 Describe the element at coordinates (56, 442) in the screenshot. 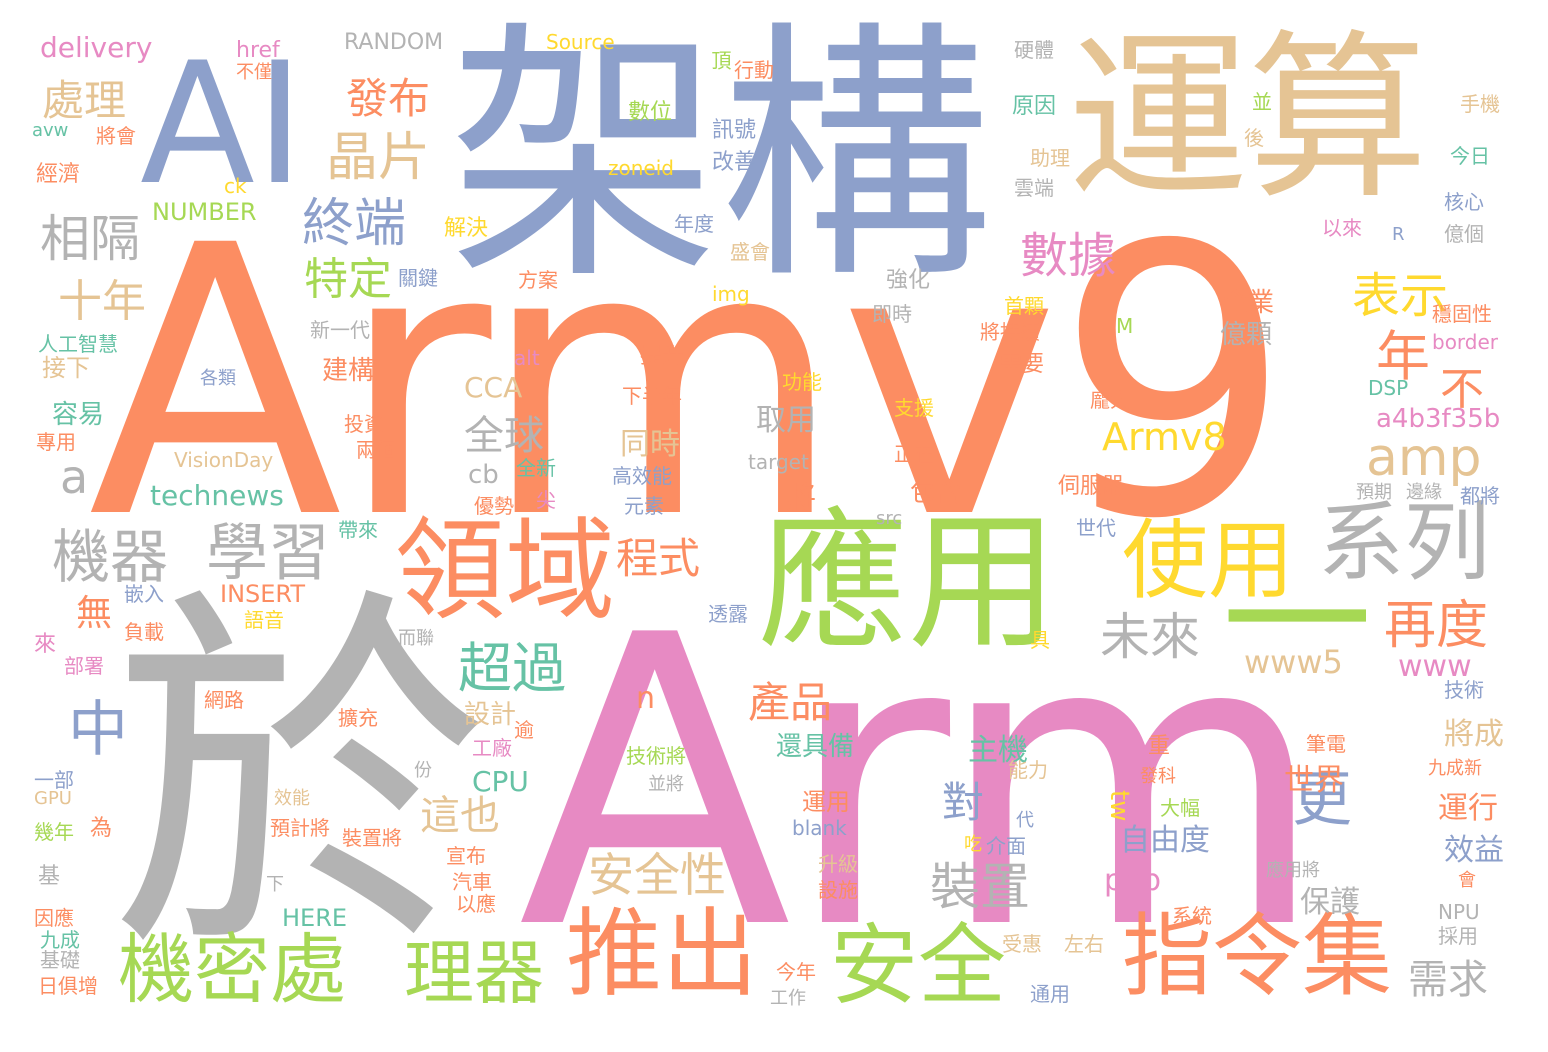

I see `word-zhuanyong: 專用` at that location.